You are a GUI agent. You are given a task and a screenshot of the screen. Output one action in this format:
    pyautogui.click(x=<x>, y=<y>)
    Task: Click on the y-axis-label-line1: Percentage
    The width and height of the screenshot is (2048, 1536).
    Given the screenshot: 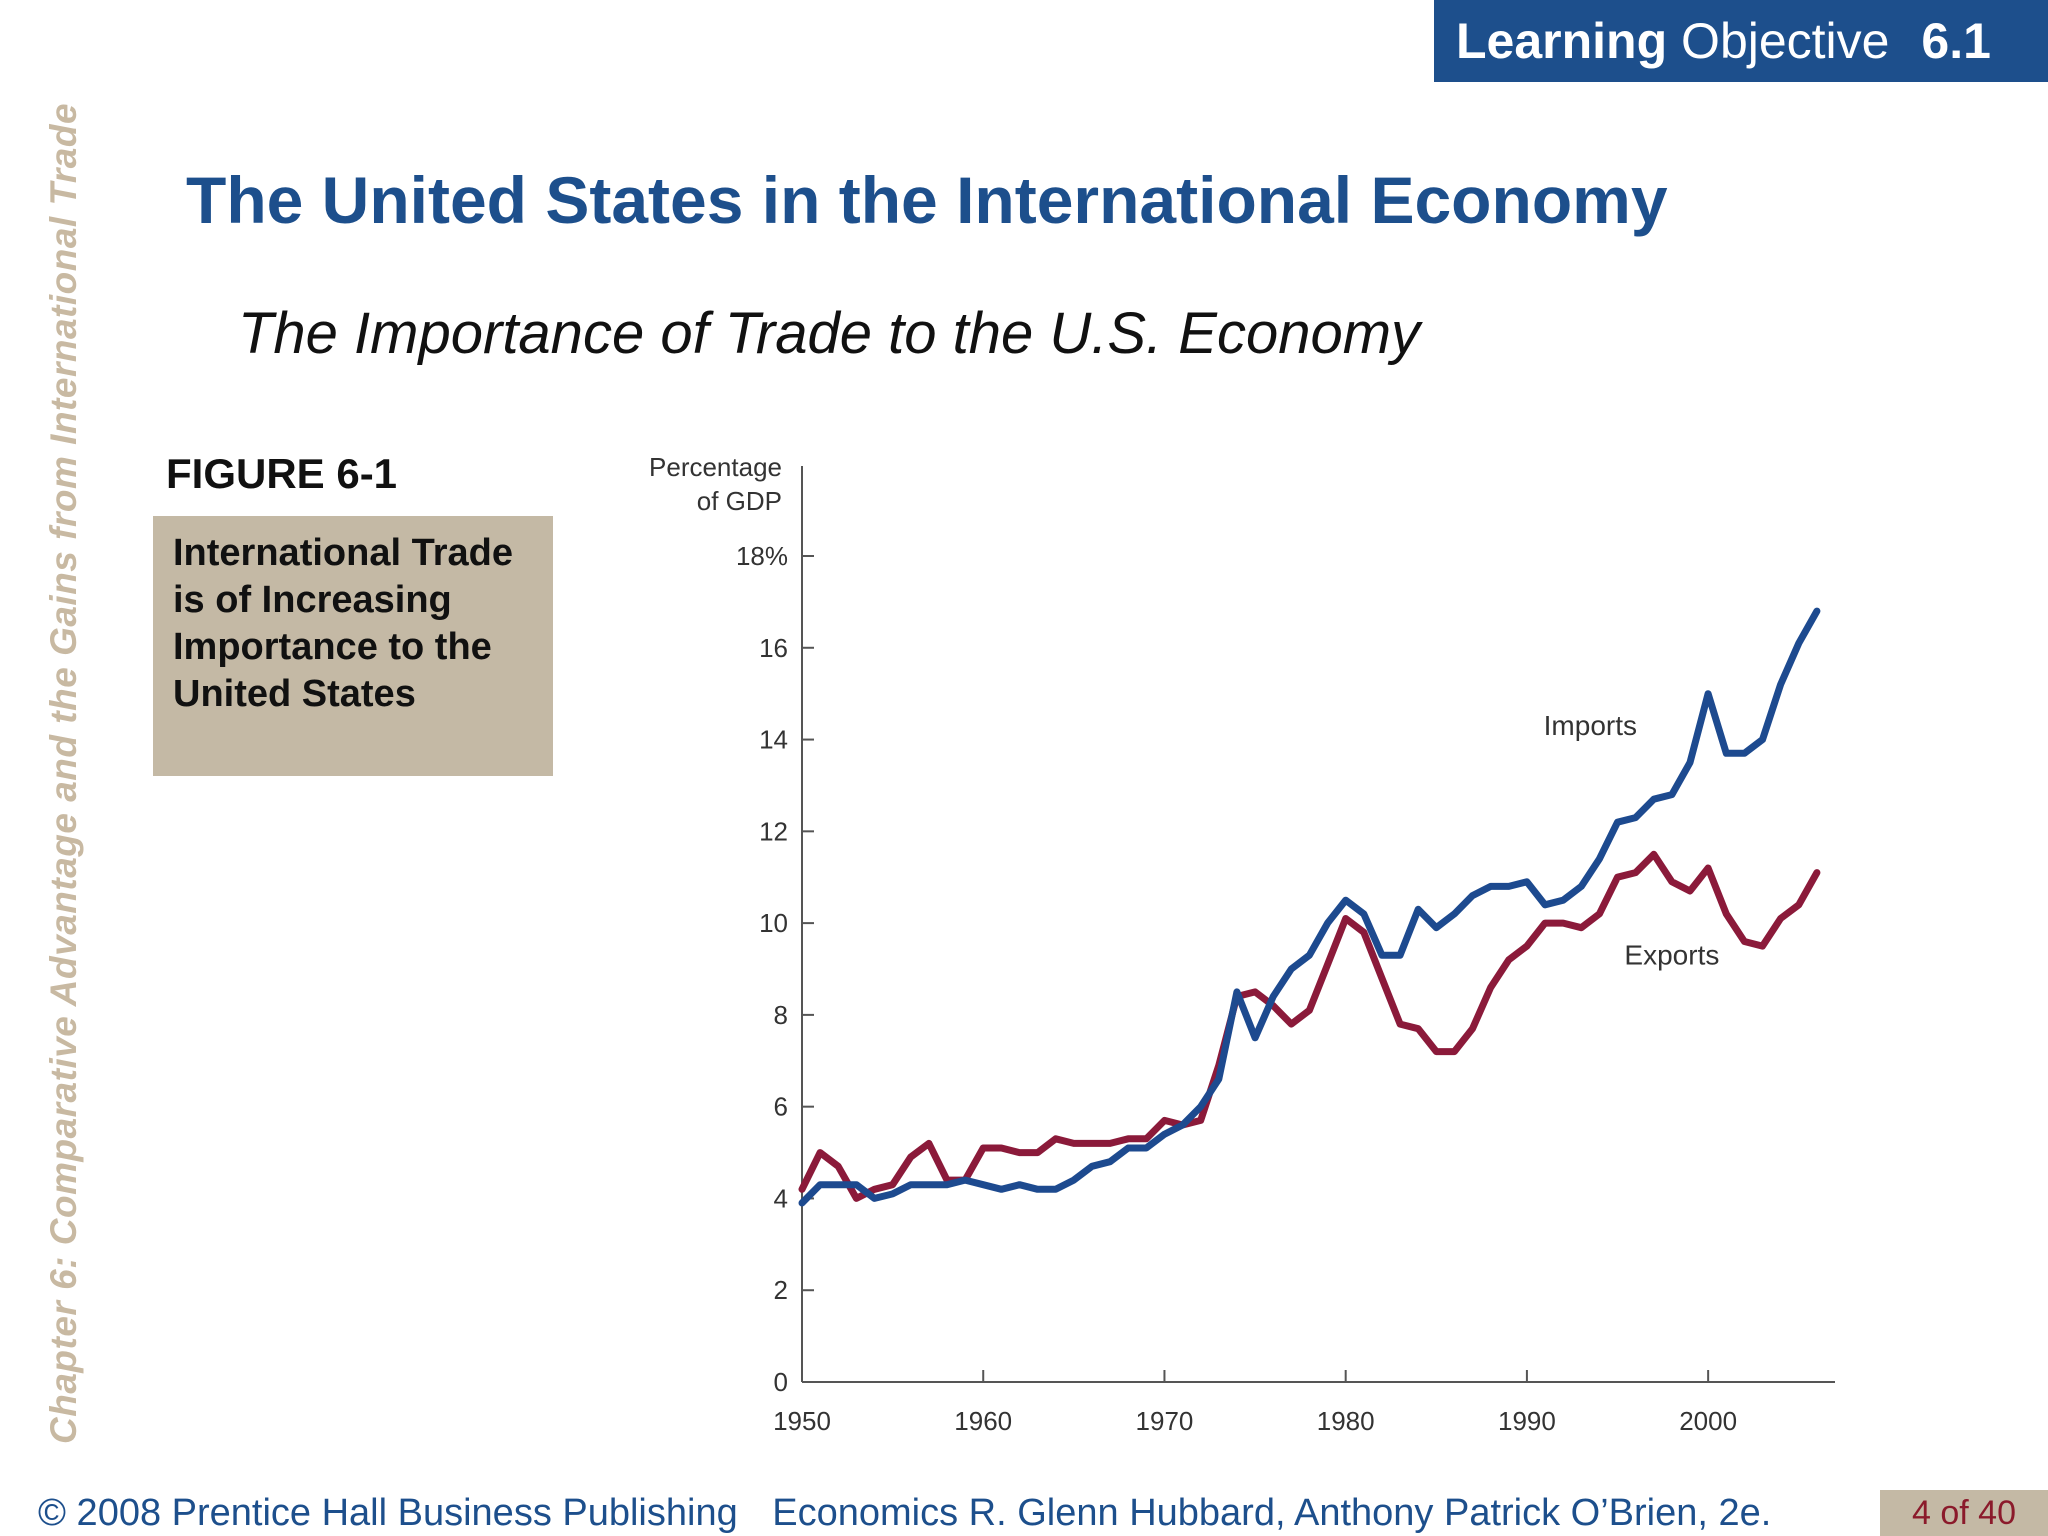 What is the action you would take?
    pyautogui.click(x=715, y=467)
    